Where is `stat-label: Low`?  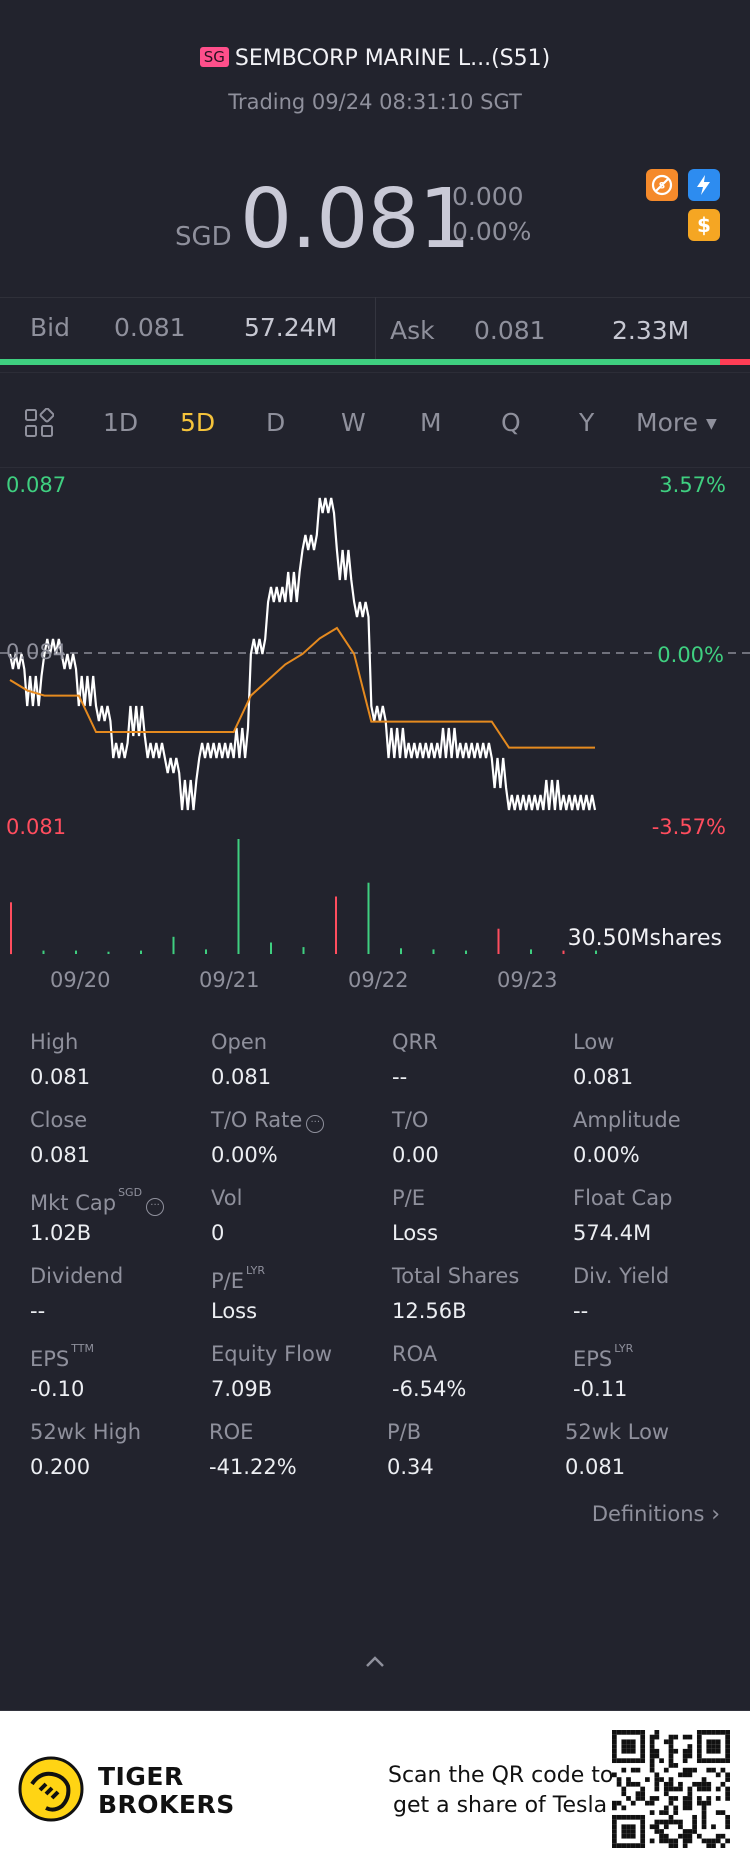 stat-label: Low is located at coordinates (593, 1042).